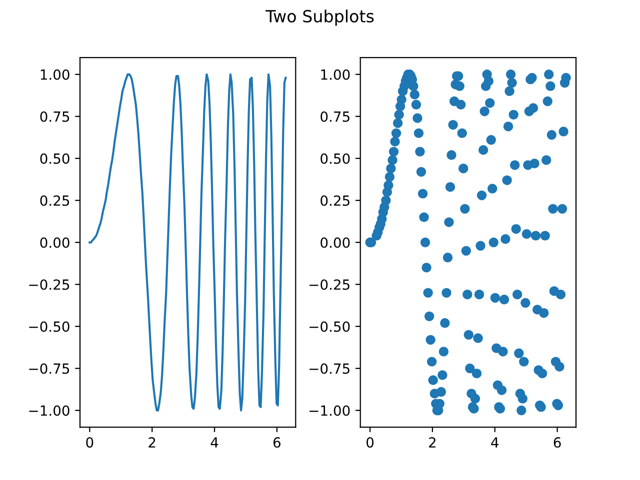  I want to click on chart-title: Two Subplots, so click(320, 18).